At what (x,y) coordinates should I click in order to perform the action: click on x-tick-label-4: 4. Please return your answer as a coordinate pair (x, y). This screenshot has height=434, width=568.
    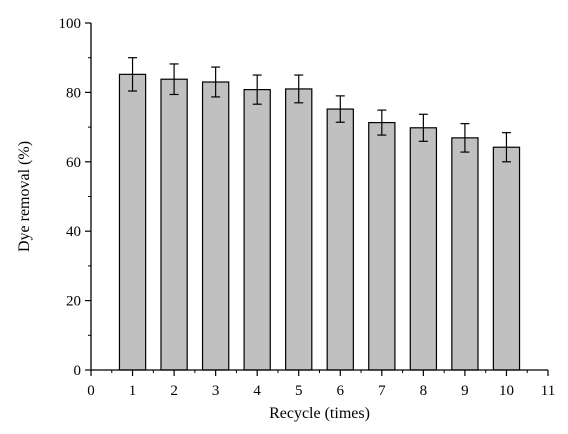
    Looking at the image, I should click on (257, 391).